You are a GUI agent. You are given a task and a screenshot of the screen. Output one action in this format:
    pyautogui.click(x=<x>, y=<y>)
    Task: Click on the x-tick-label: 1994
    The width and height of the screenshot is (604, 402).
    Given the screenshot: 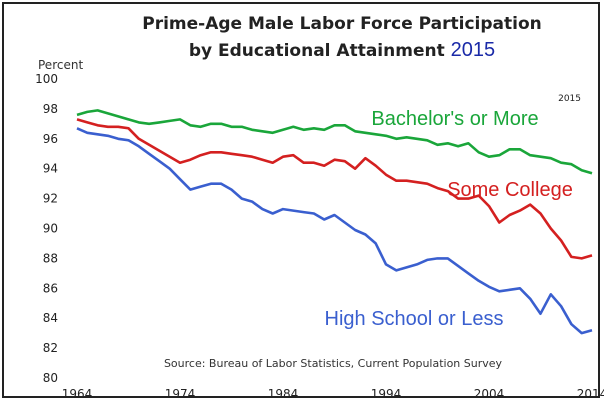 What is the action you would take?
    pyautogui.click(x=386, y=394)
    